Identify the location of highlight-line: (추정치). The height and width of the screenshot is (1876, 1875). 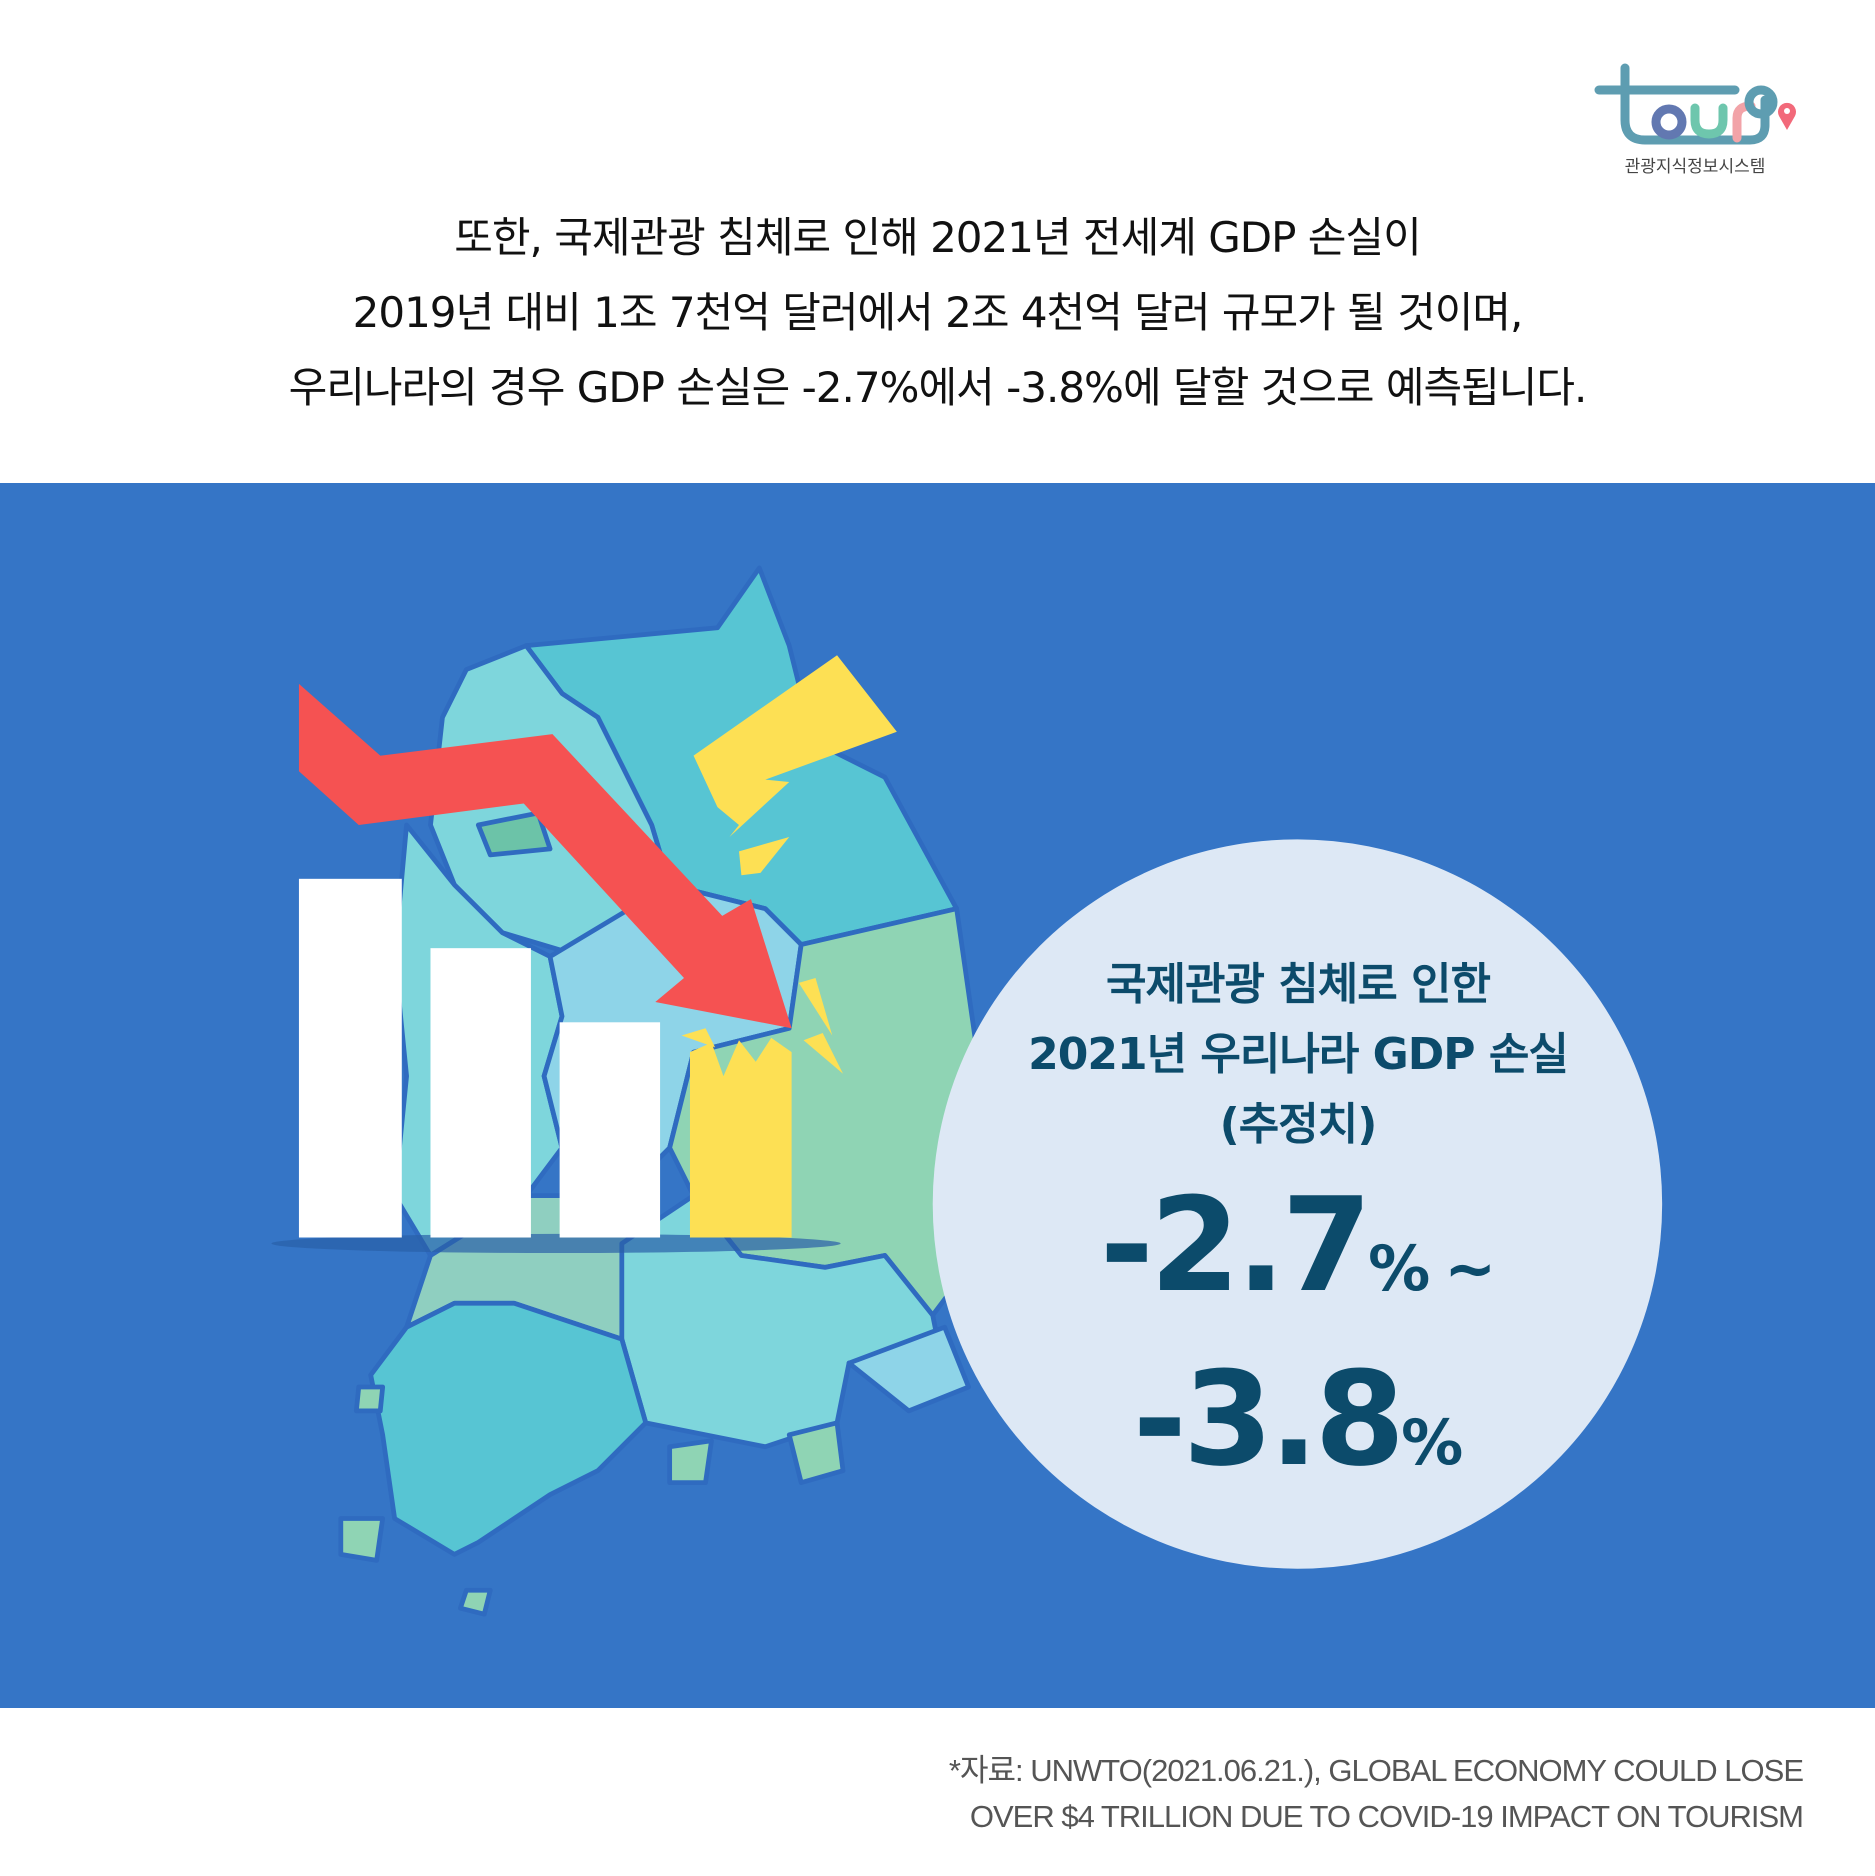
(1298, 1124).